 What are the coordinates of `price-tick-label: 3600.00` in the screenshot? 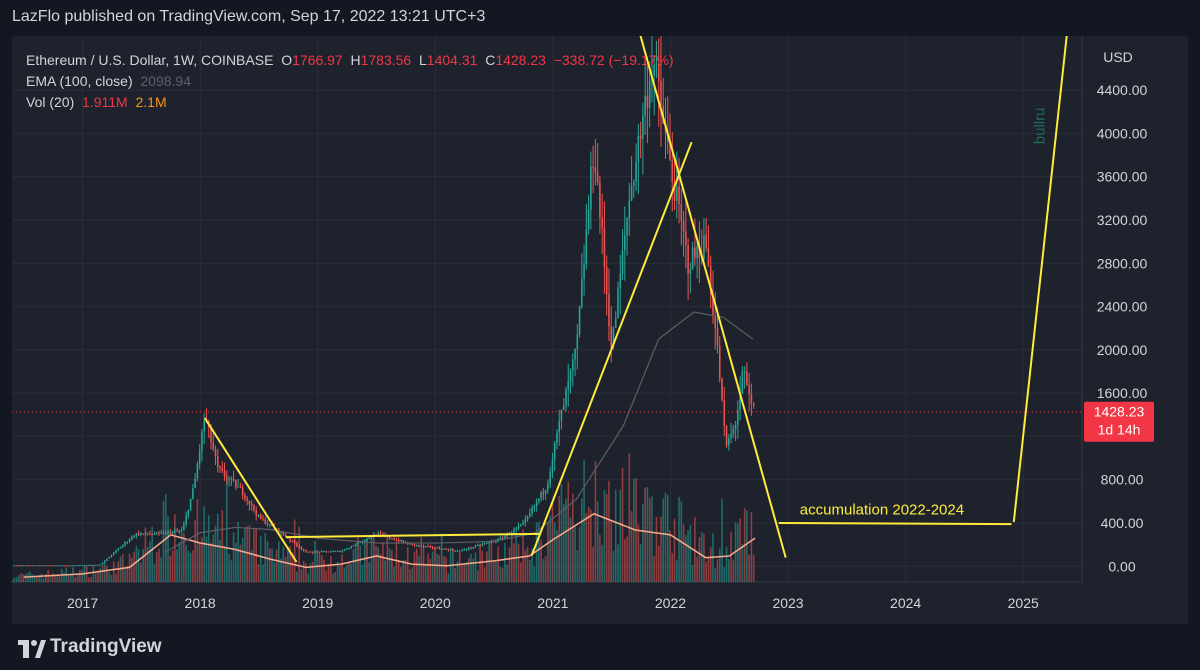 It's located at (1122, 177).